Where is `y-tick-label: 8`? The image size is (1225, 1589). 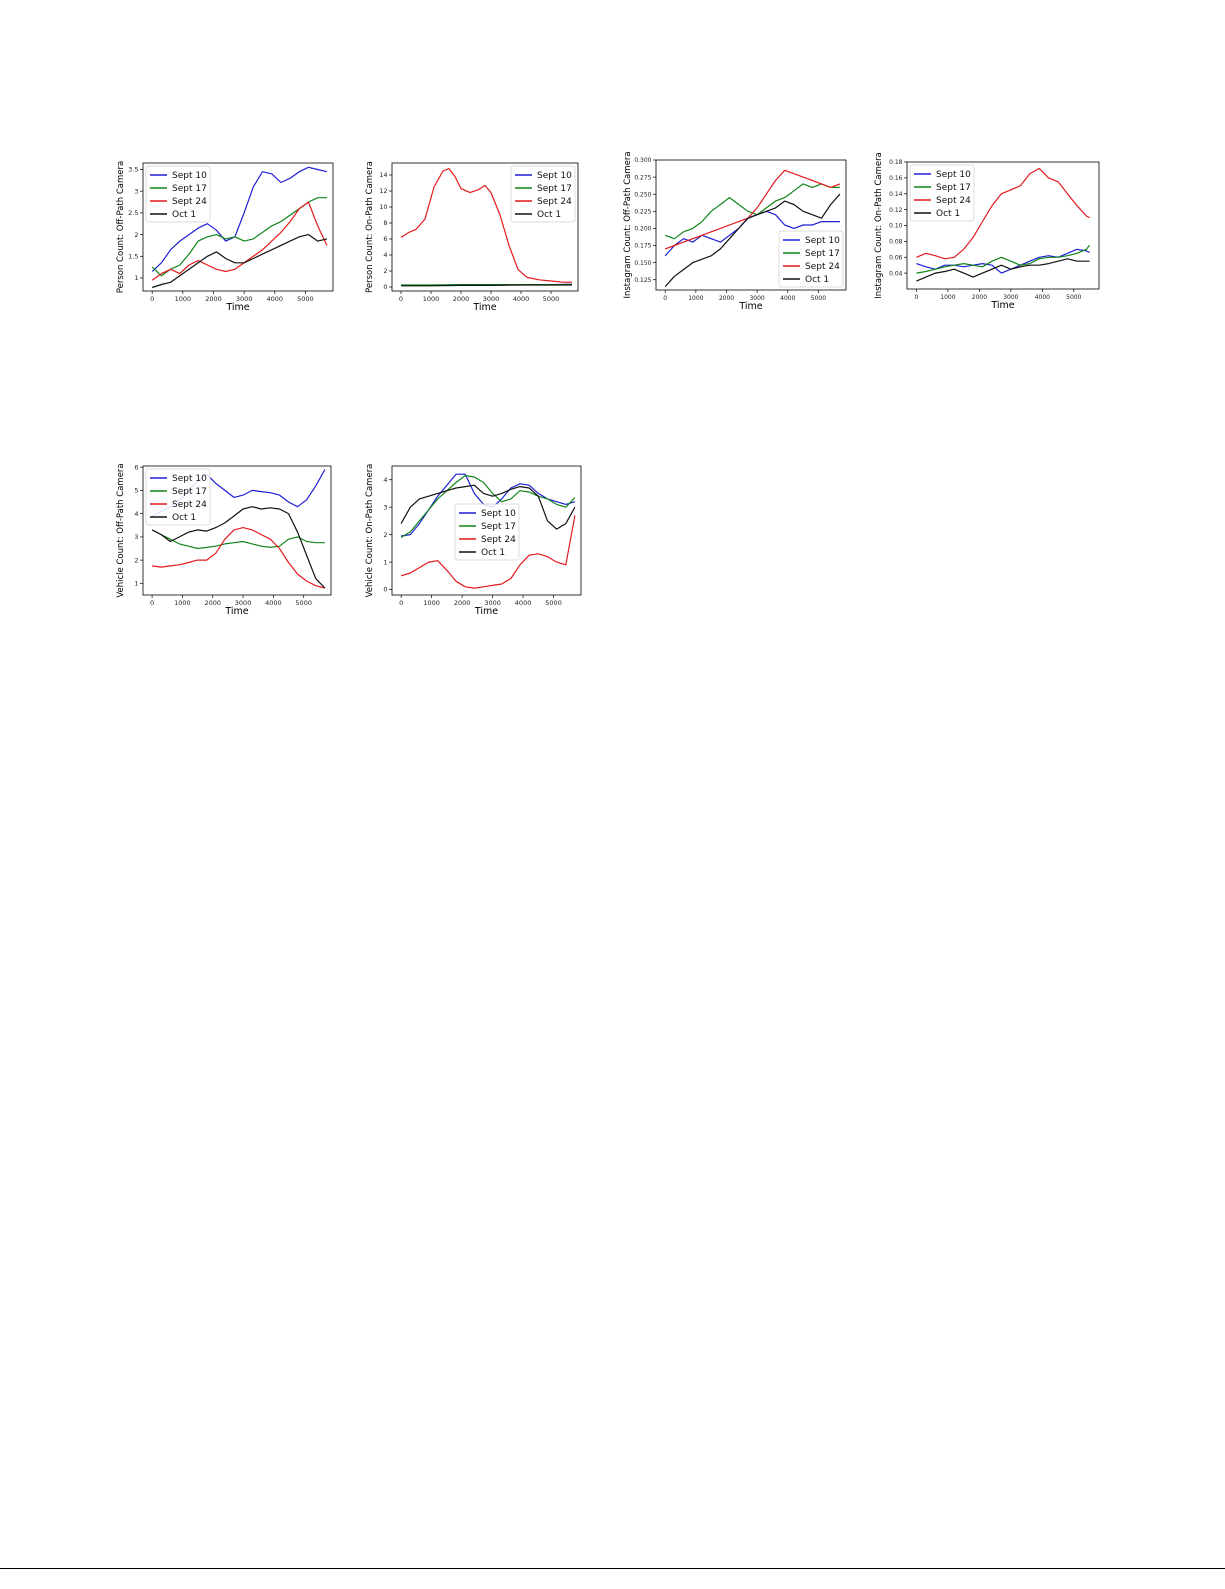 y-tick-label: 8 is located at coordinates (385, 223).